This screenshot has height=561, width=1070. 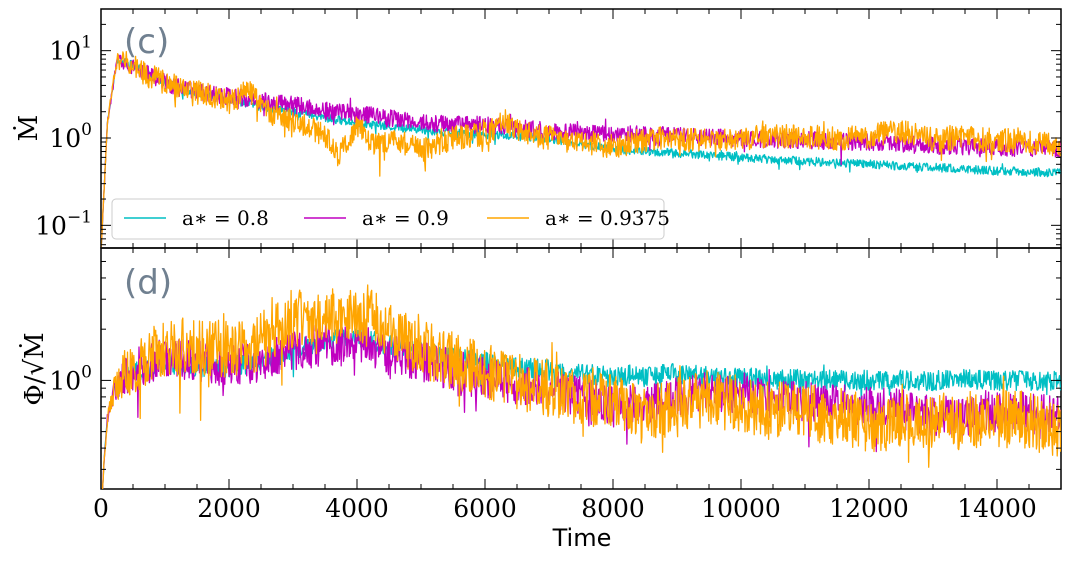 I want to click on panel-c-y-tick-labels: 10¹ 10⁰ 10⁻¹, so click(x=63, y=137).